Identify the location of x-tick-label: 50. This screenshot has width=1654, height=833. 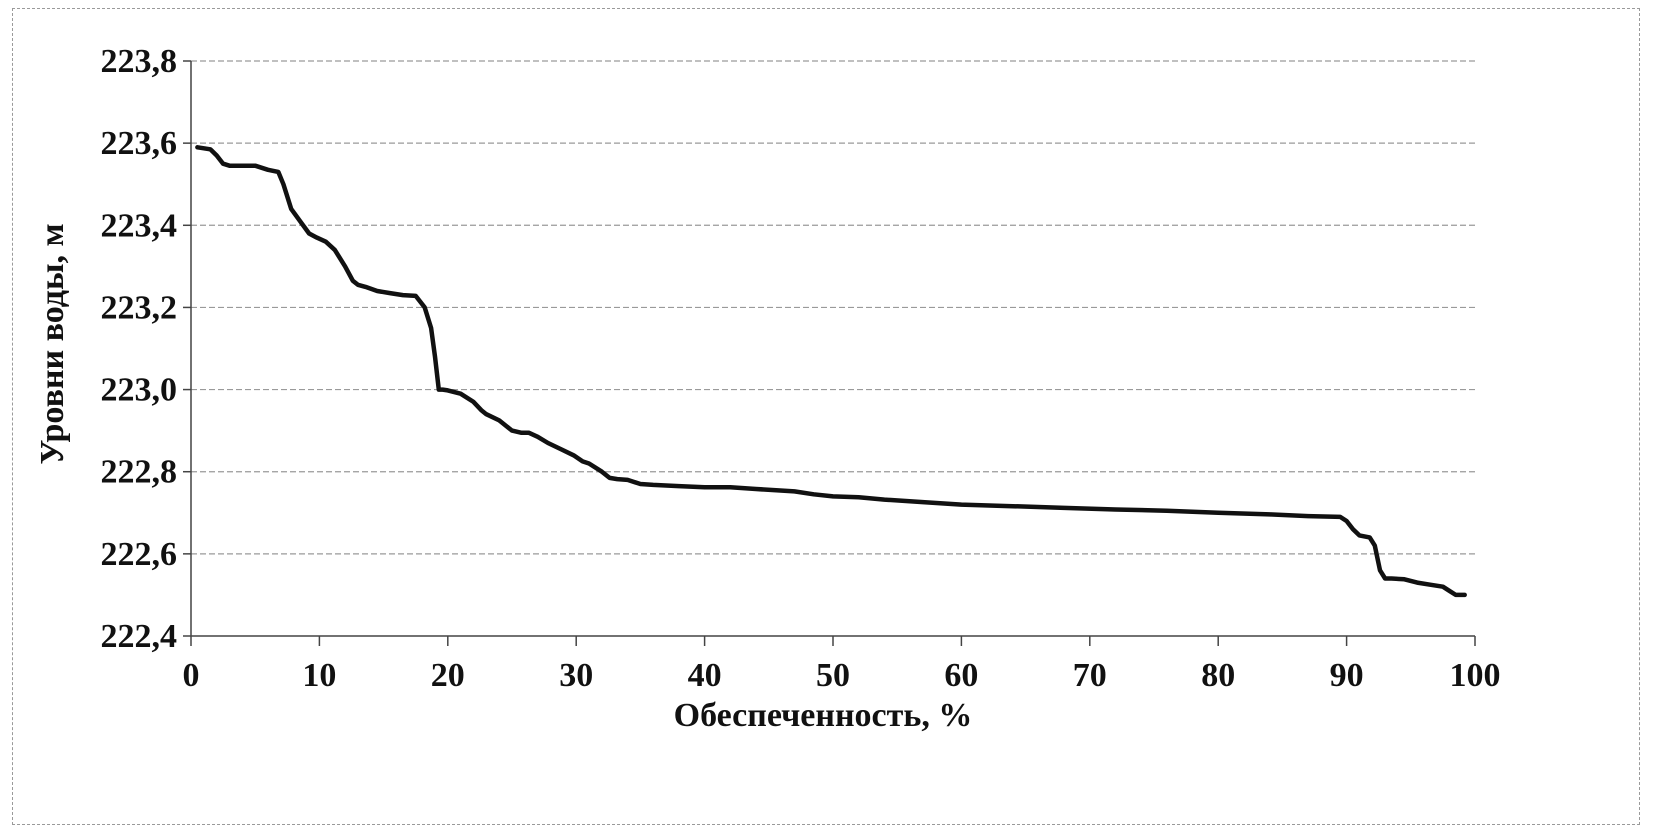
(833, 675).